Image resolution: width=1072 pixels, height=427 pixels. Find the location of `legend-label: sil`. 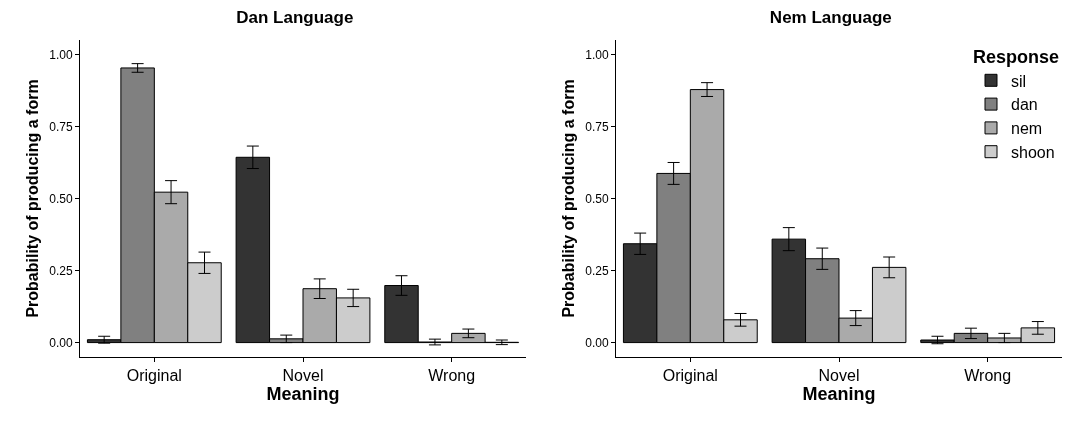

legend-label: sil is located at coordinates (1019, 81).